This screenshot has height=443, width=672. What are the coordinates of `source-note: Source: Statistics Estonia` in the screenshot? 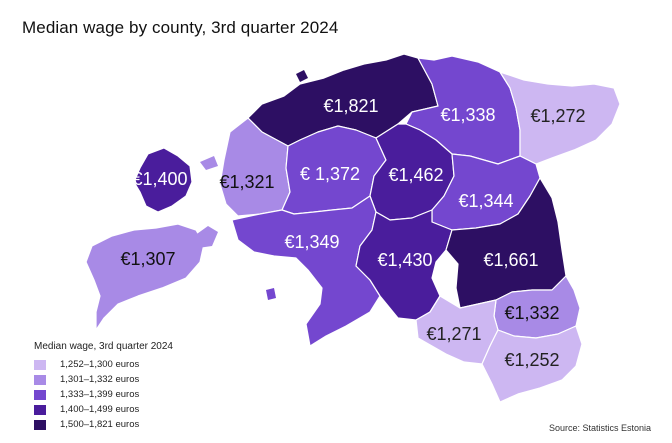 It's located at (599, 428).